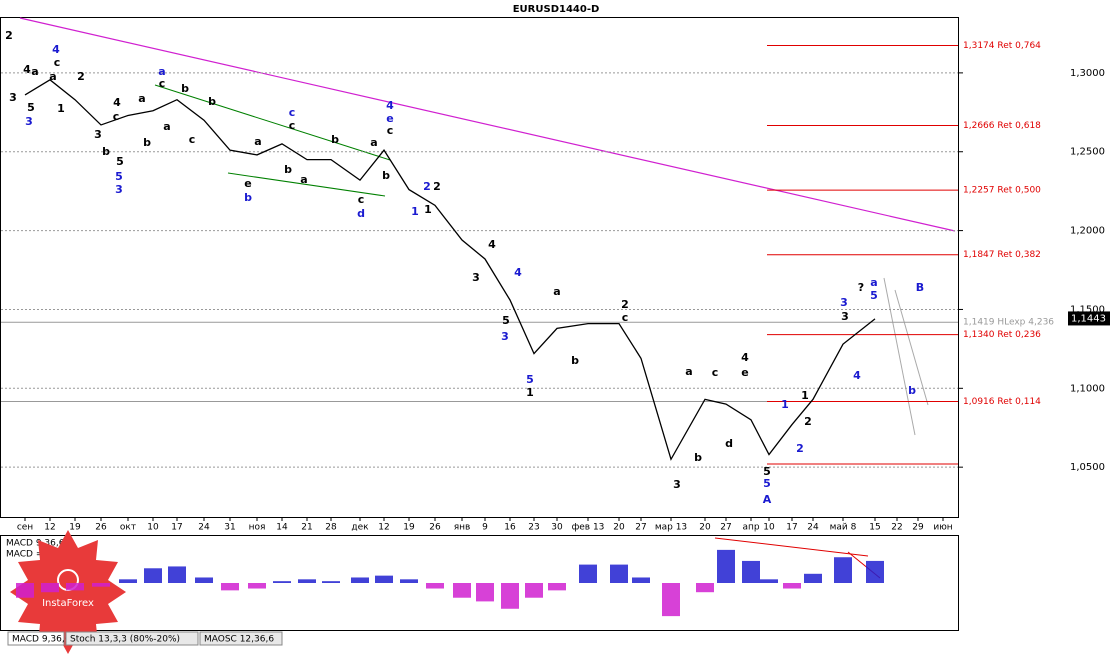  What do you see at coordinates (125, 640) in the screenshot?
I see `tab-label: Stoch 13,3,3 (80%-20%)` at bounding box center [125, 640].